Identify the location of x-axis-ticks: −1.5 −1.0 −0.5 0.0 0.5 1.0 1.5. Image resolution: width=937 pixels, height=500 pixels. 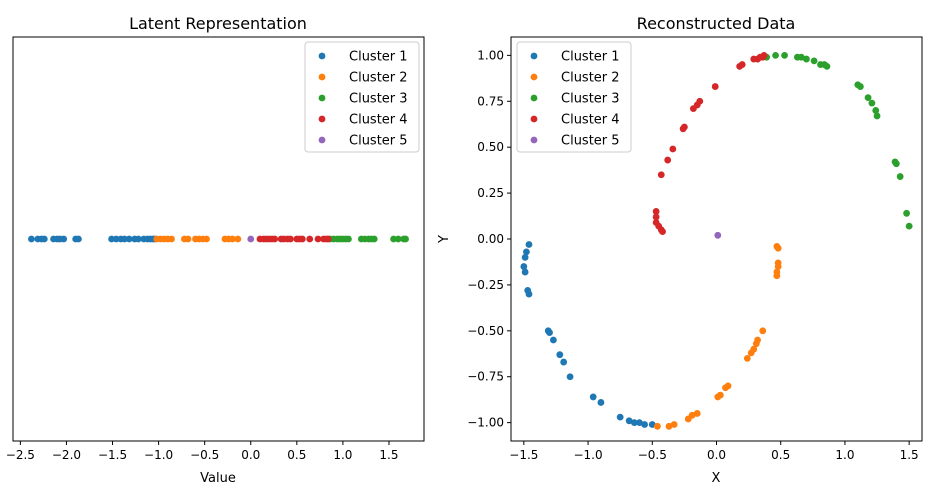
(714, 451).